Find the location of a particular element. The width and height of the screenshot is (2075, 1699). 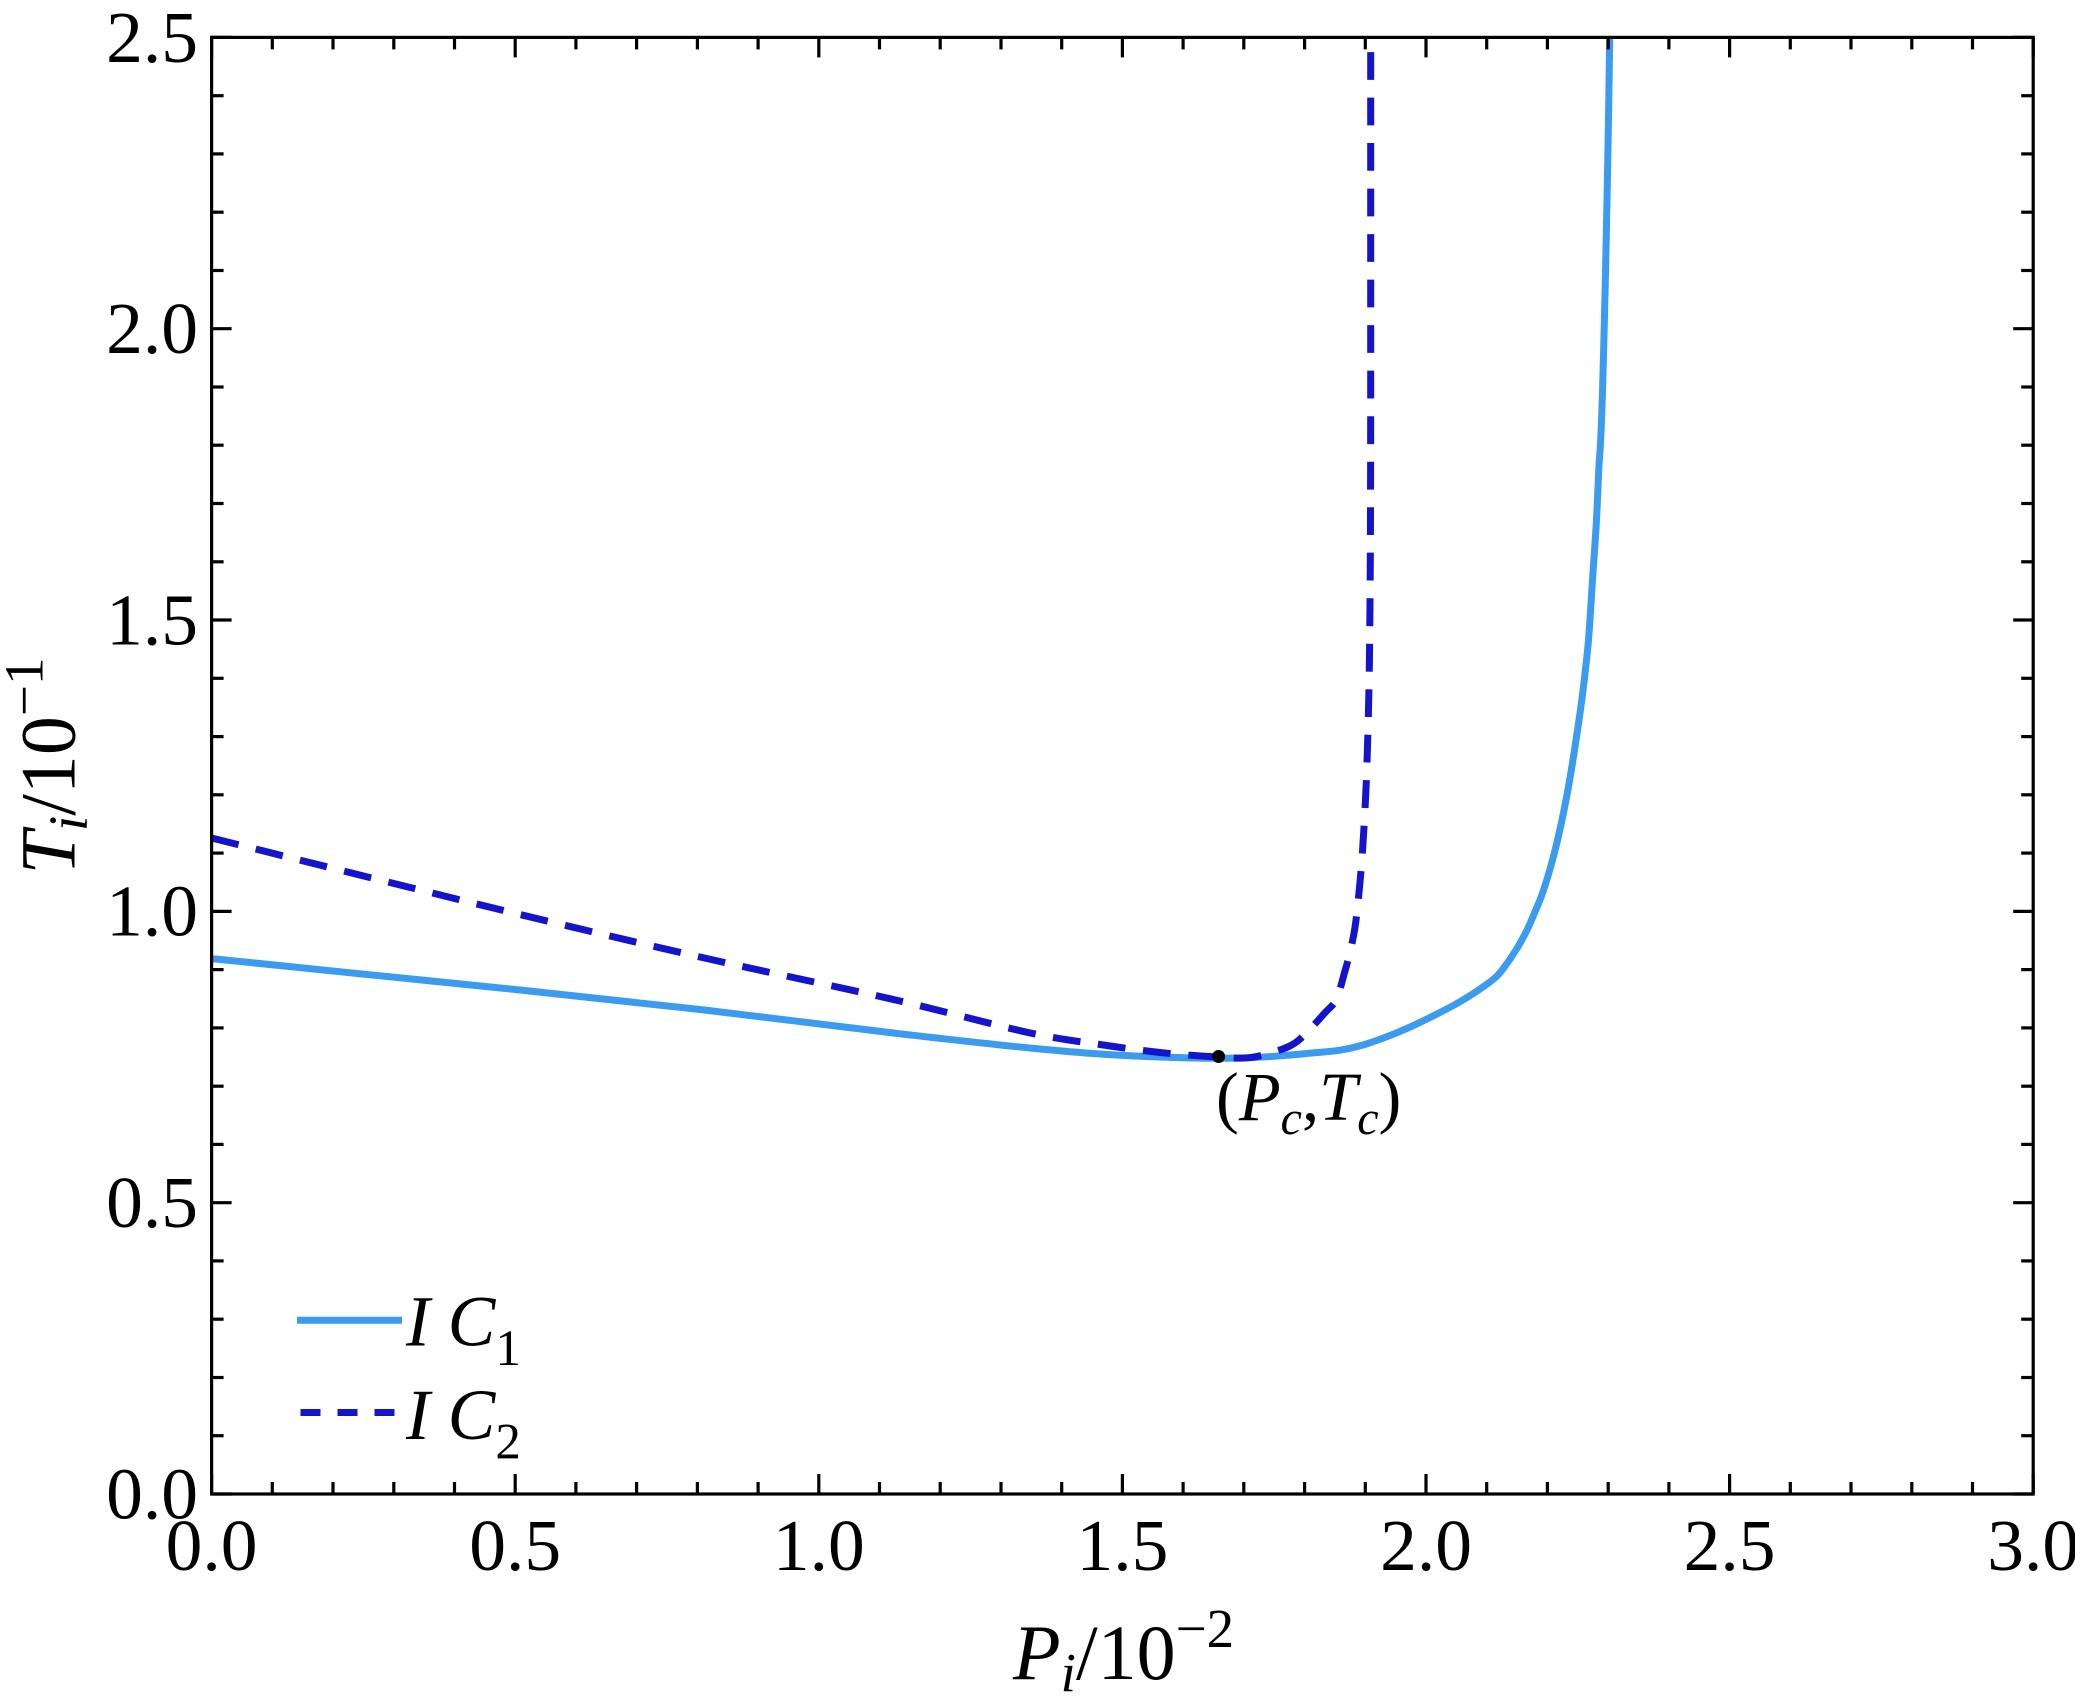

svg-text: I C1 is located at coordinates (463, 1330).